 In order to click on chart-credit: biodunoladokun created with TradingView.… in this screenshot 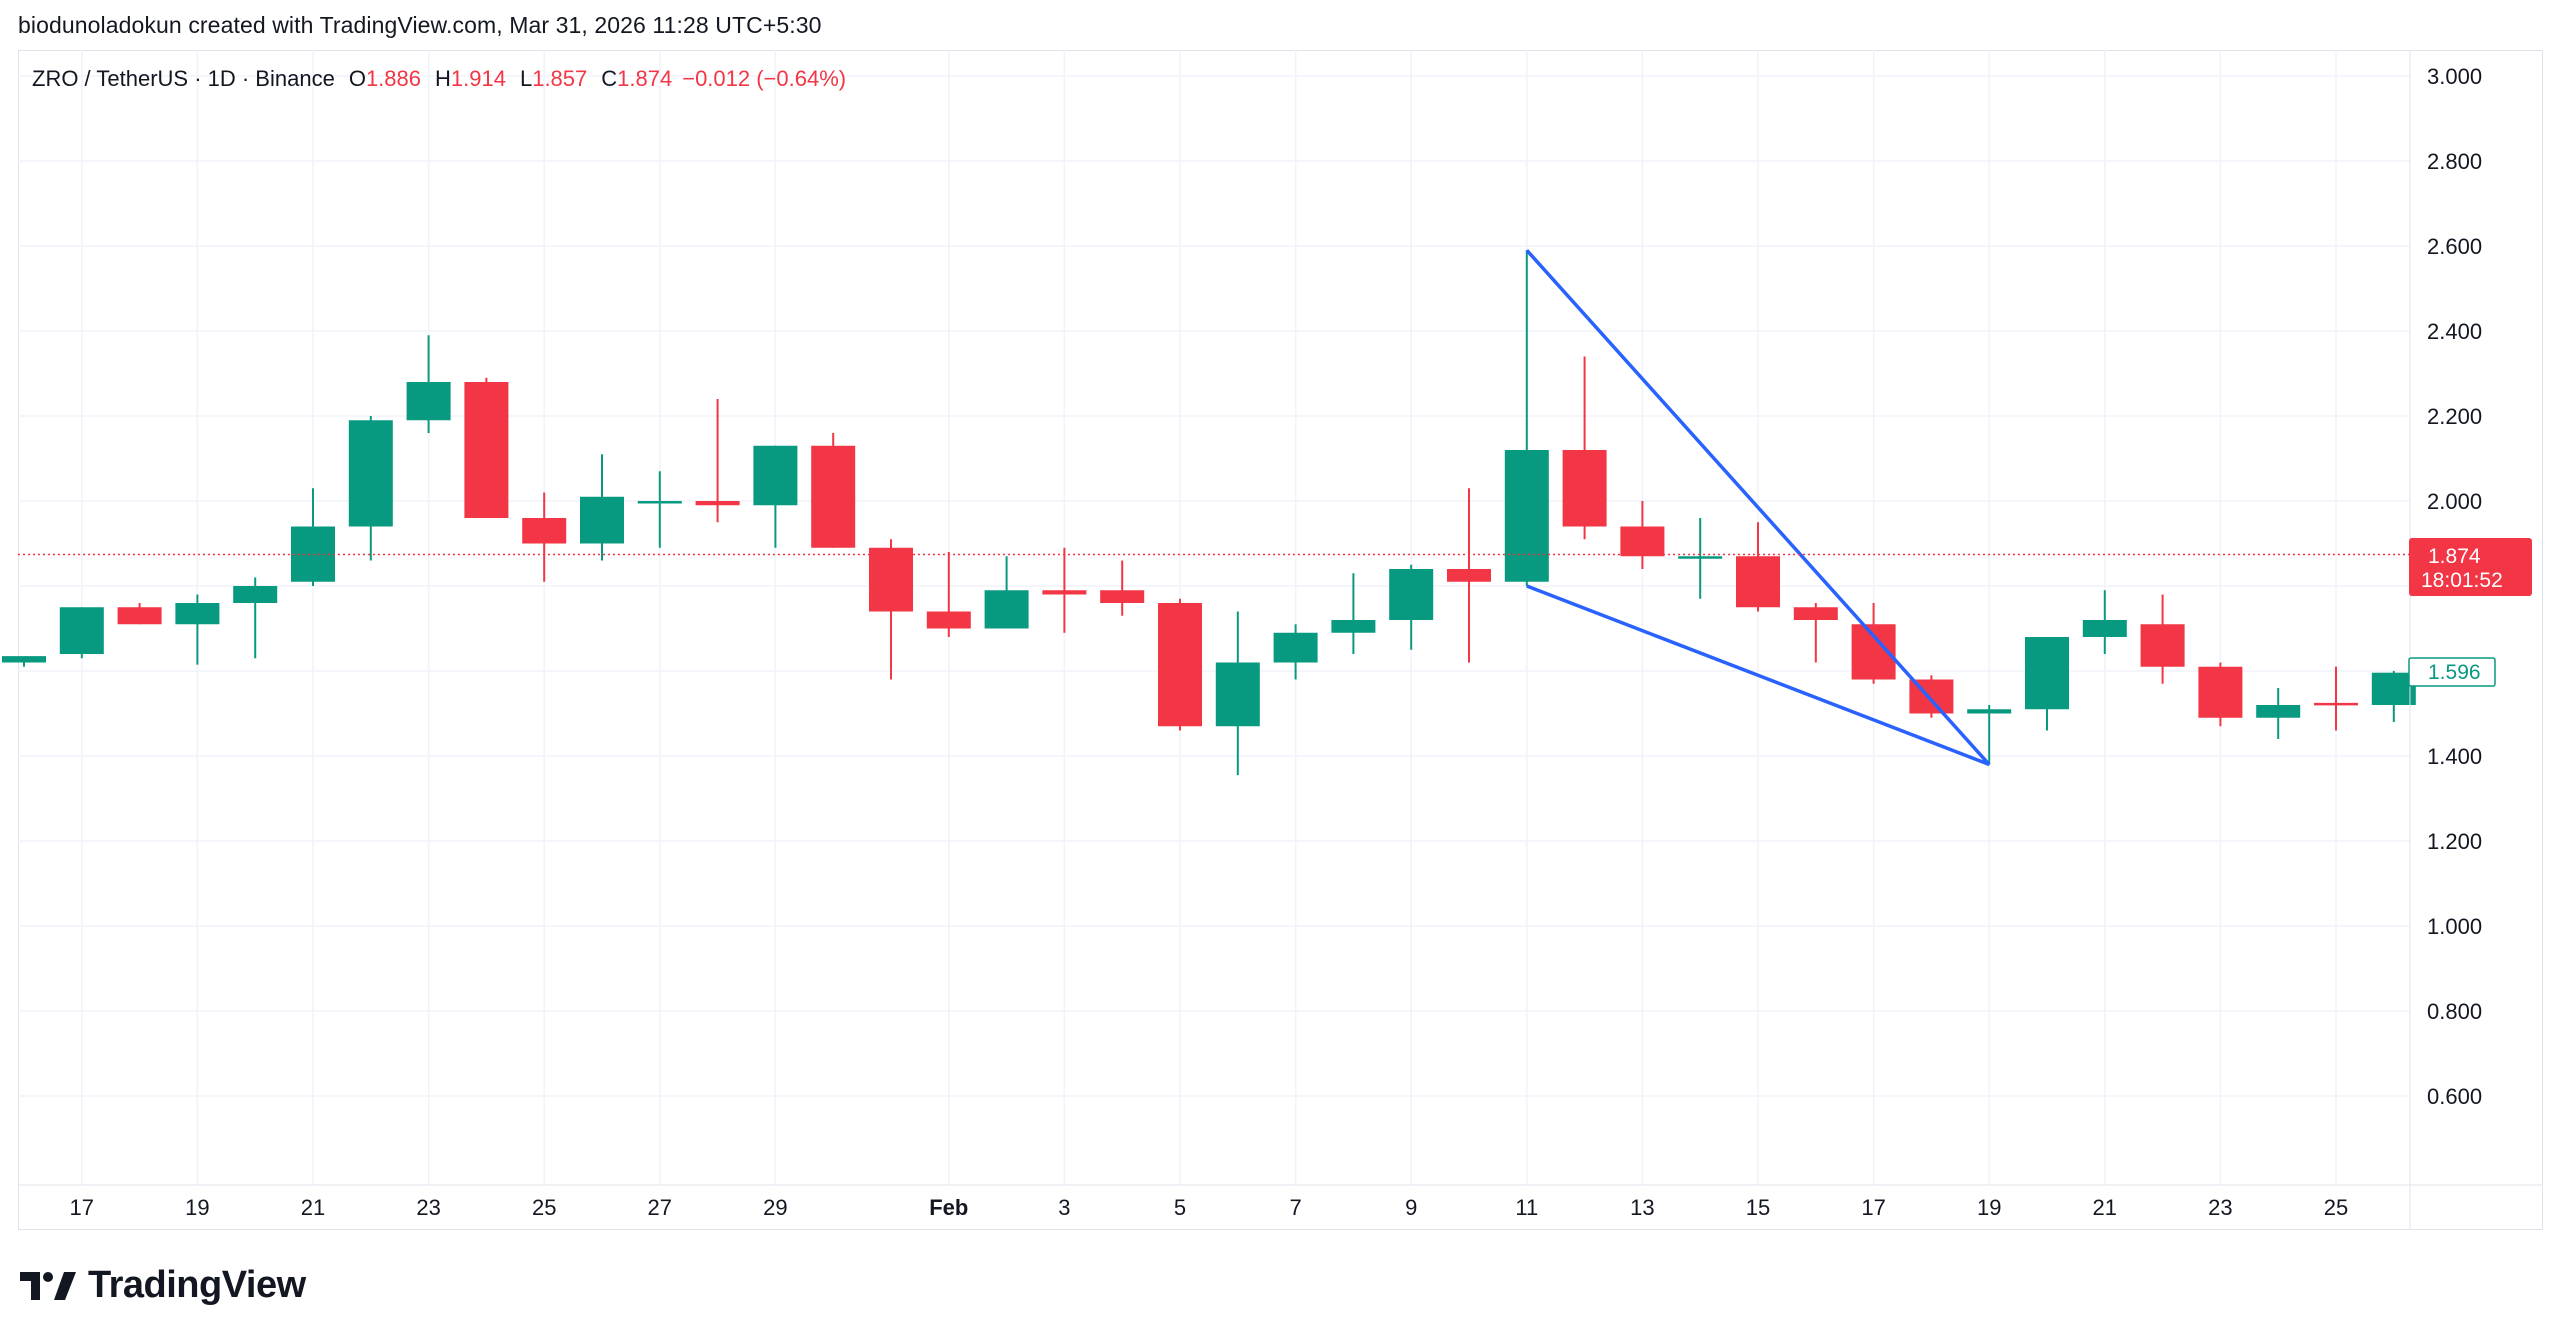, I will do `click(420, 25)`.